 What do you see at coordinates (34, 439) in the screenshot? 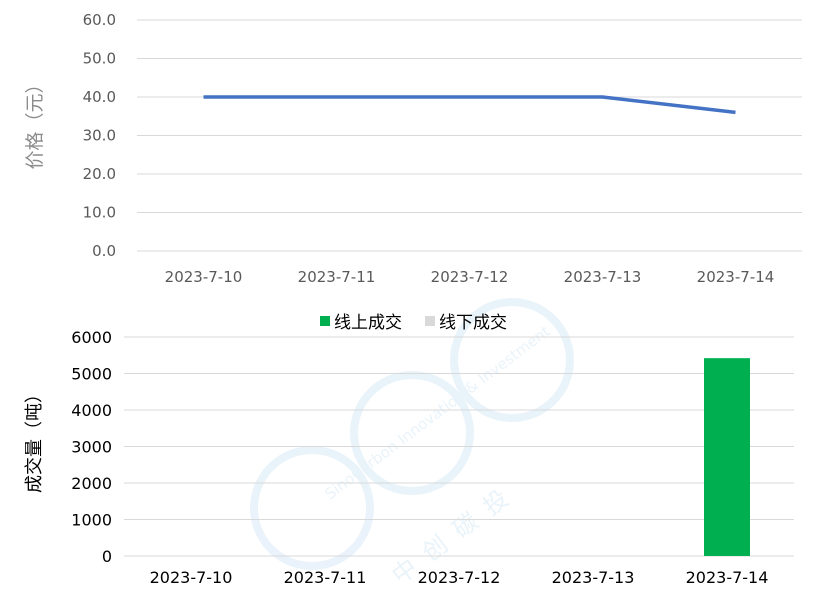
I see `volume-y-axis-label: 成交量（吨）` at bounding box center [34, 439].